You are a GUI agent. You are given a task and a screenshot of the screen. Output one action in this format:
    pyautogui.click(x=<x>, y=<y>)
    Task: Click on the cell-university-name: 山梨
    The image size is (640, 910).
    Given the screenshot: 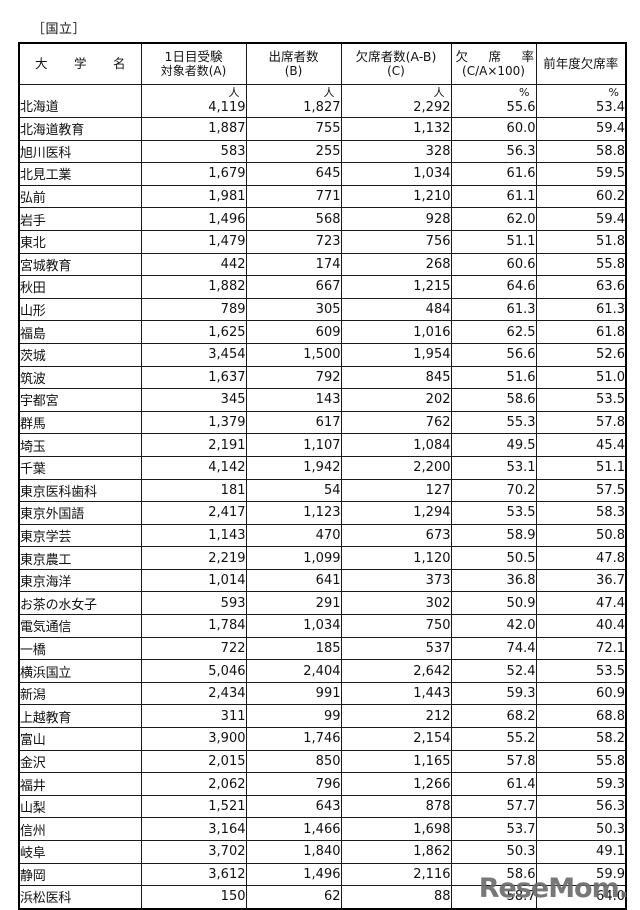 What is the action you would take?
    pyautogui.click(x=80, y=806)
    